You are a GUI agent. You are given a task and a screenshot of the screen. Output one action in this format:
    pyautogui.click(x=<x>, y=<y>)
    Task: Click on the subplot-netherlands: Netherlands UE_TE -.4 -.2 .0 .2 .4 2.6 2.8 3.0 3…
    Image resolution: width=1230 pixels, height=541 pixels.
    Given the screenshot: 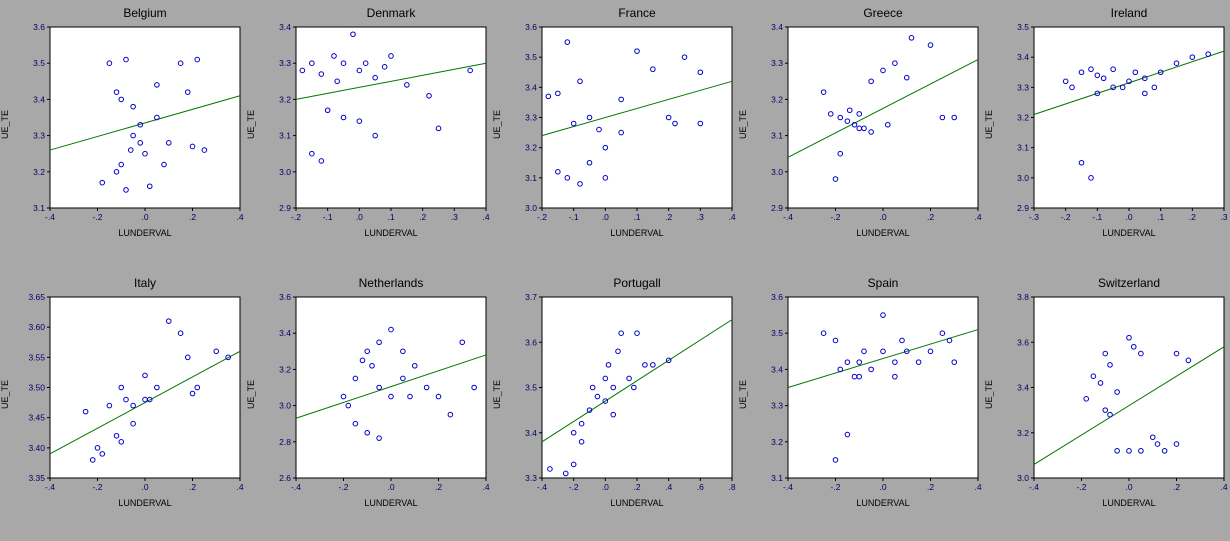 What is the action you would take?
    pyautogui.click(x=369, y=405)
    